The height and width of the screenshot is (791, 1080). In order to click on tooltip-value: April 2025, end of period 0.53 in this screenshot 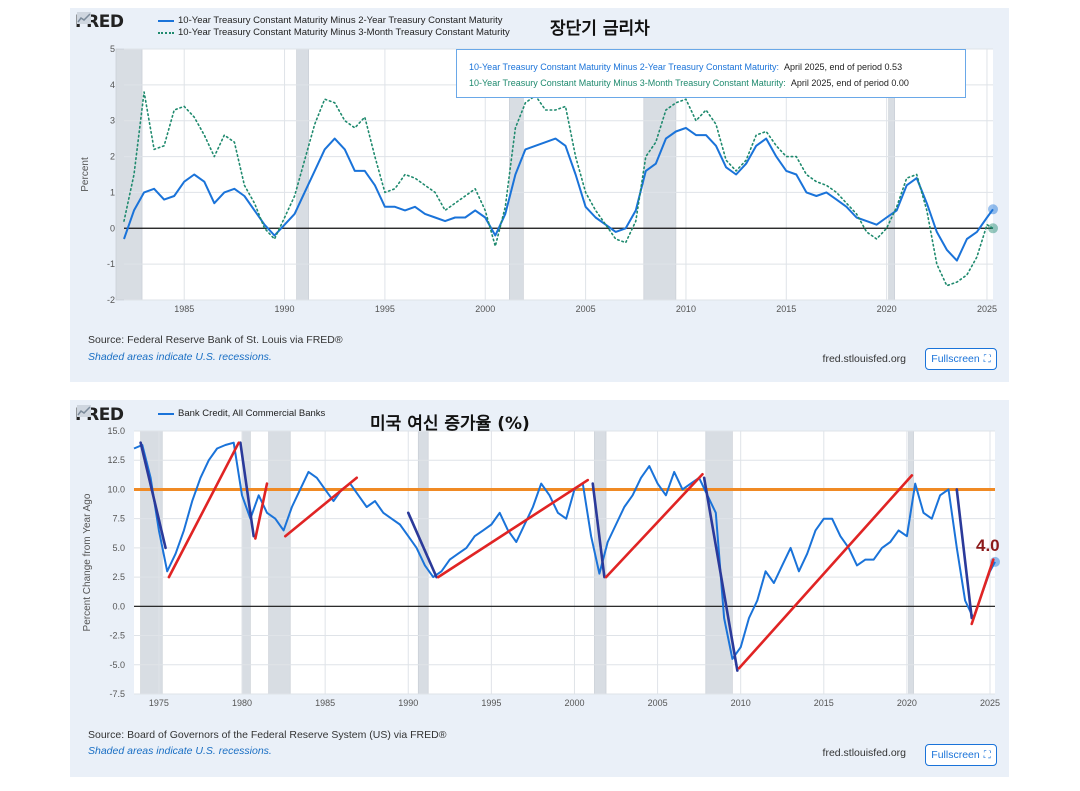, I will do `click(843, 67)`.